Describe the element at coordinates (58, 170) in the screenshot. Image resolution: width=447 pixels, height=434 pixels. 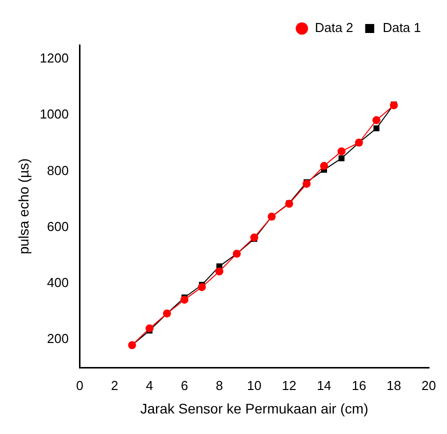
I see `y-tick-label: 800` at that location.